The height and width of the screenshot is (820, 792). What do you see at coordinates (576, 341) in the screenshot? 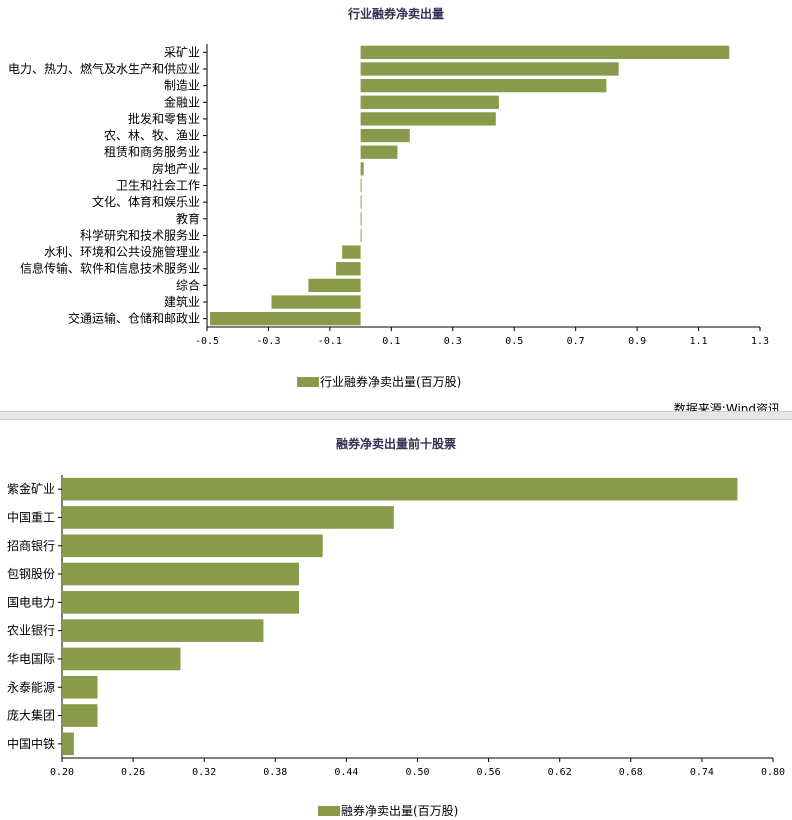
I see `x-tick-label: 0.7` at bounding box center [576, 341].